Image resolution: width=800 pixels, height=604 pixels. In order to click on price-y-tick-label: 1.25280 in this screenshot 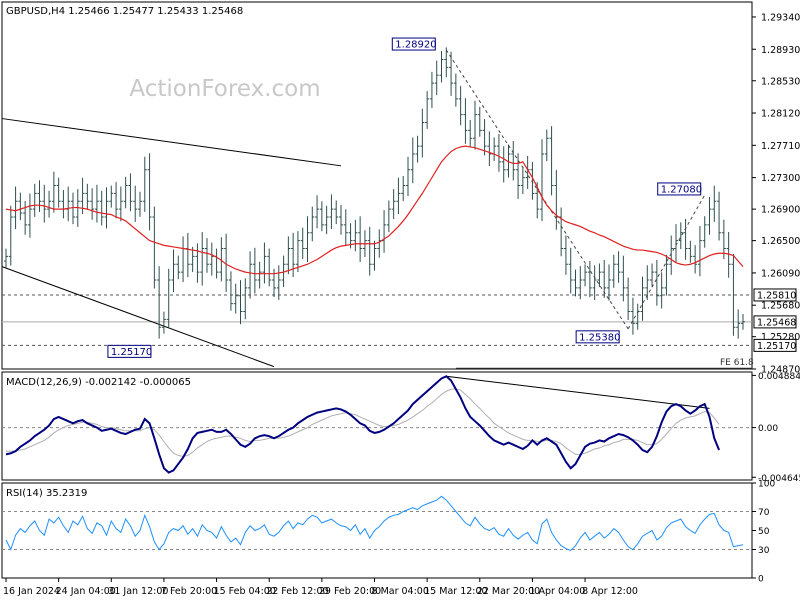, I will do `click(780, 337)`.